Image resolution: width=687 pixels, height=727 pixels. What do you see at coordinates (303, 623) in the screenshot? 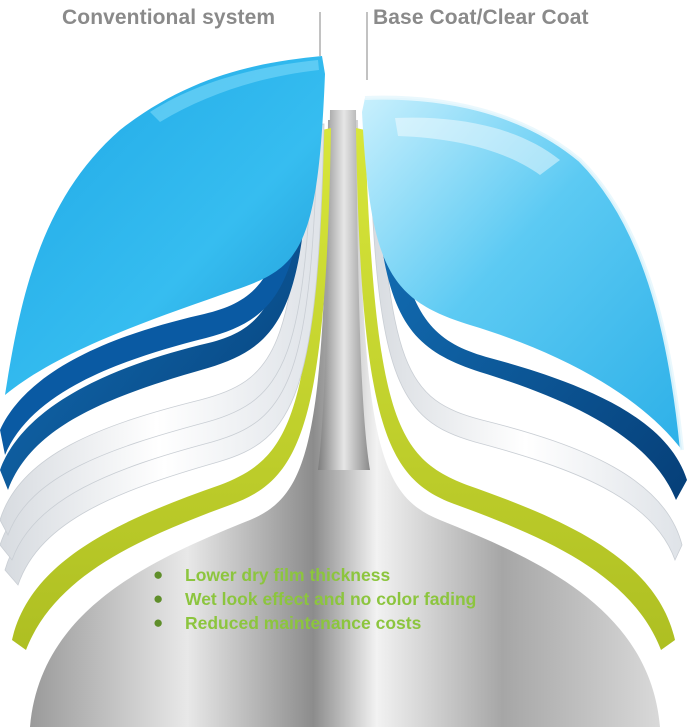
I see `benefit-text: Reduced maintenance costs` at bounding box center [303, 623].